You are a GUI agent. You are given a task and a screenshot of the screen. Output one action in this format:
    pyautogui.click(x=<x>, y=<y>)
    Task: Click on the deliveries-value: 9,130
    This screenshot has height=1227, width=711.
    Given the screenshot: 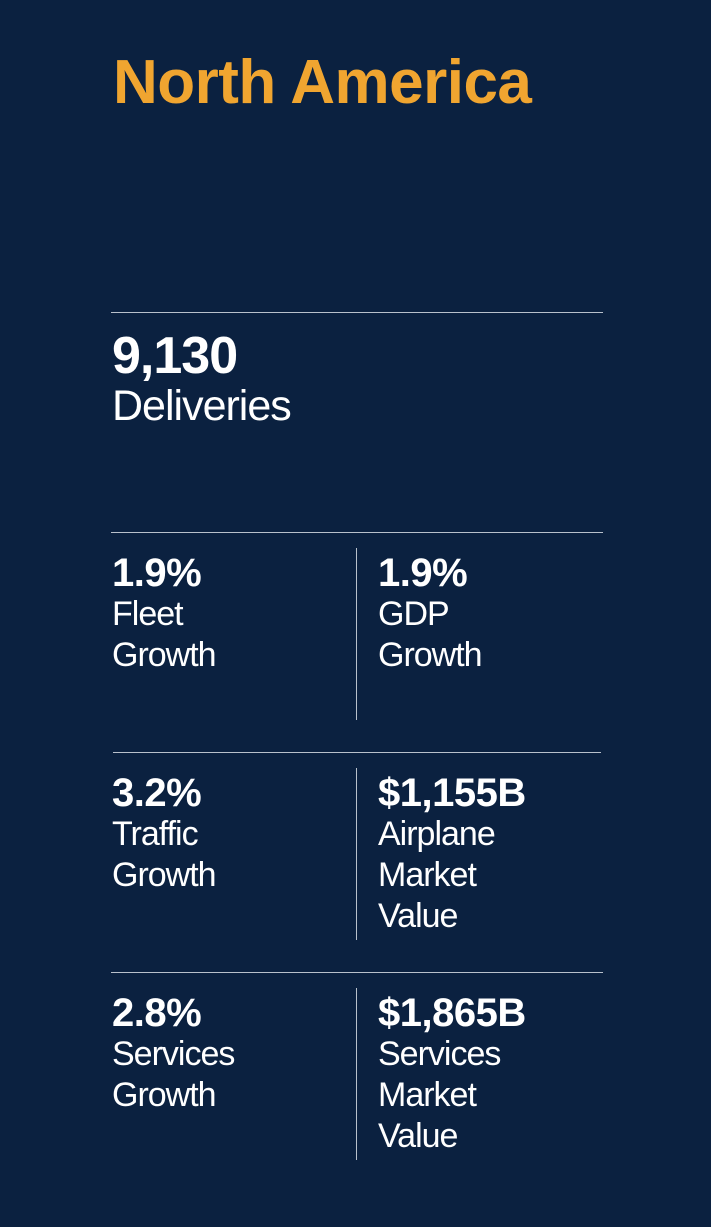 What is the action you would take?
    pyautogui.click(x=175, y=356)
    